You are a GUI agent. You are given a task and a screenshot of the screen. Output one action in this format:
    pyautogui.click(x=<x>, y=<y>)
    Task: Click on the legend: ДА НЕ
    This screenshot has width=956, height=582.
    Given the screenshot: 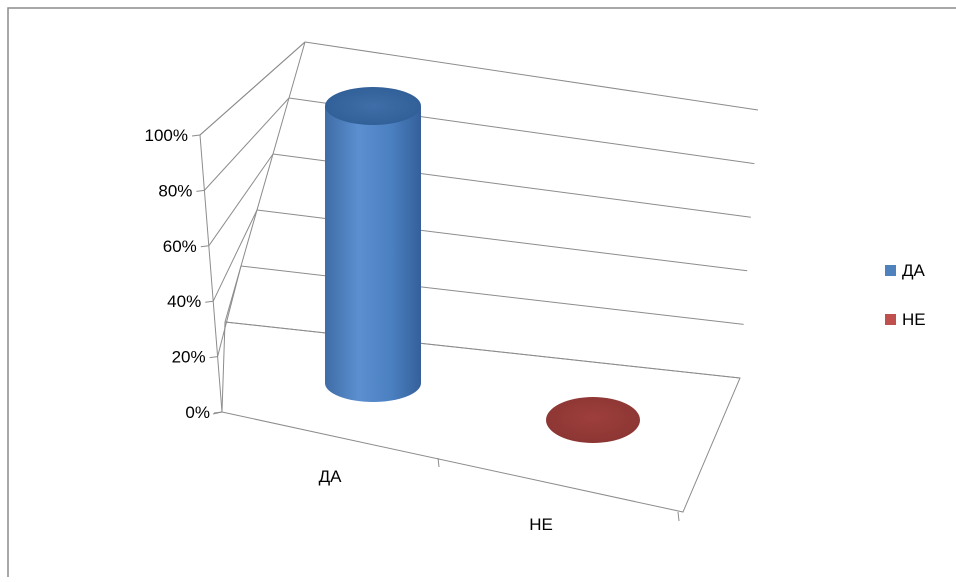 What is the action you would take?
    pyautogui.click(x=905, y=295)
    